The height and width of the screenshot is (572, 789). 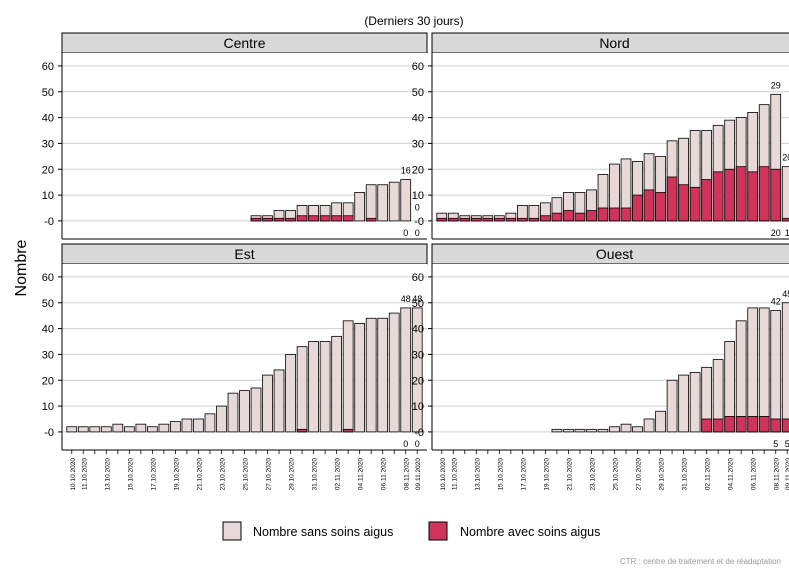 I want to click on data-label-top: 16, so click(x=406, y=171).